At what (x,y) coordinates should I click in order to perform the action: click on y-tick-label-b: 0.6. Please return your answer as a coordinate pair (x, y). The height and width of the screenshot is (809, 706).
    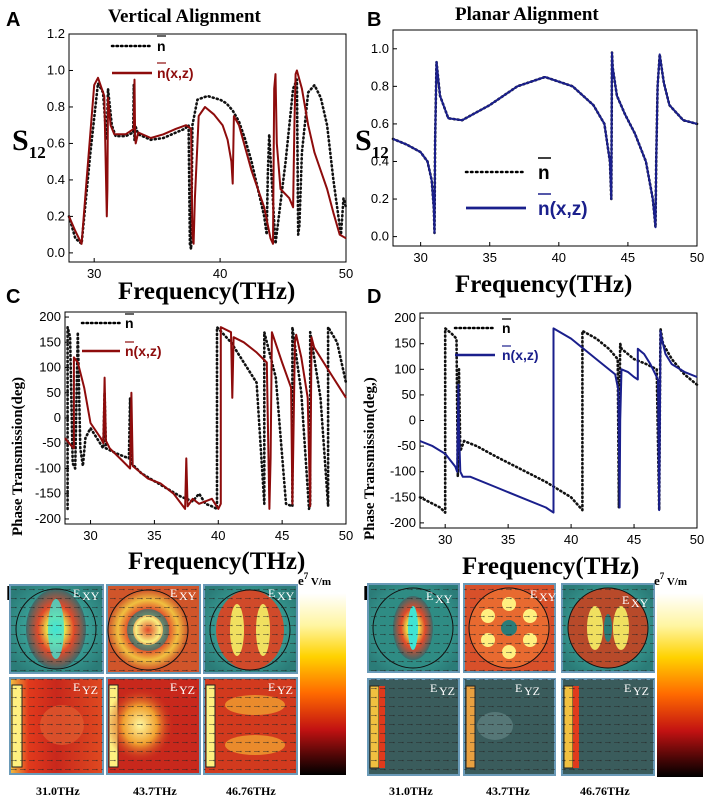
    Looking at the image, I should click on (380, 123).